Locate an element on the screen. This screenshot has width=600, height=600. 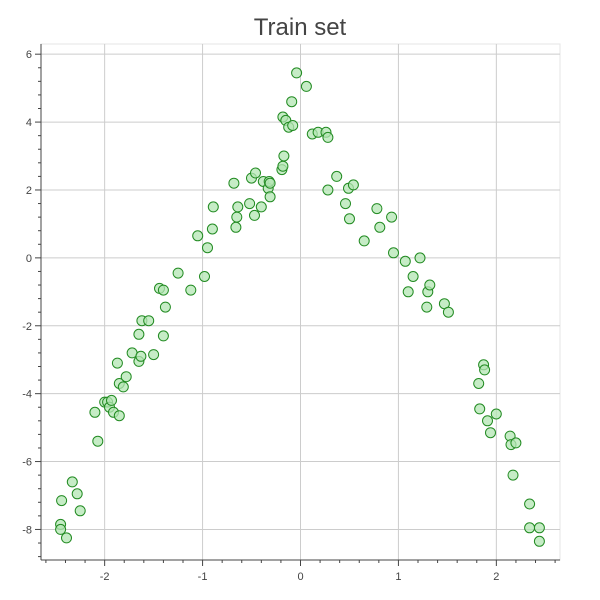
y-tick-label: -4 is located at coordinates (27, 395).